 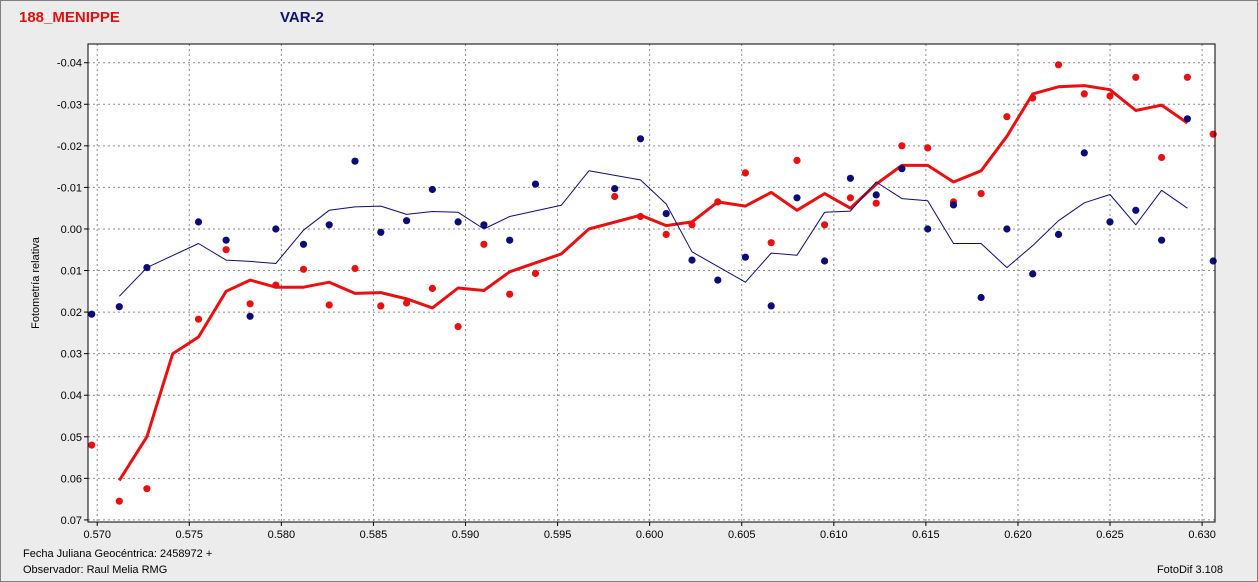 I want to click on y-tick-label: 0.02, so click(x=71, y=313).